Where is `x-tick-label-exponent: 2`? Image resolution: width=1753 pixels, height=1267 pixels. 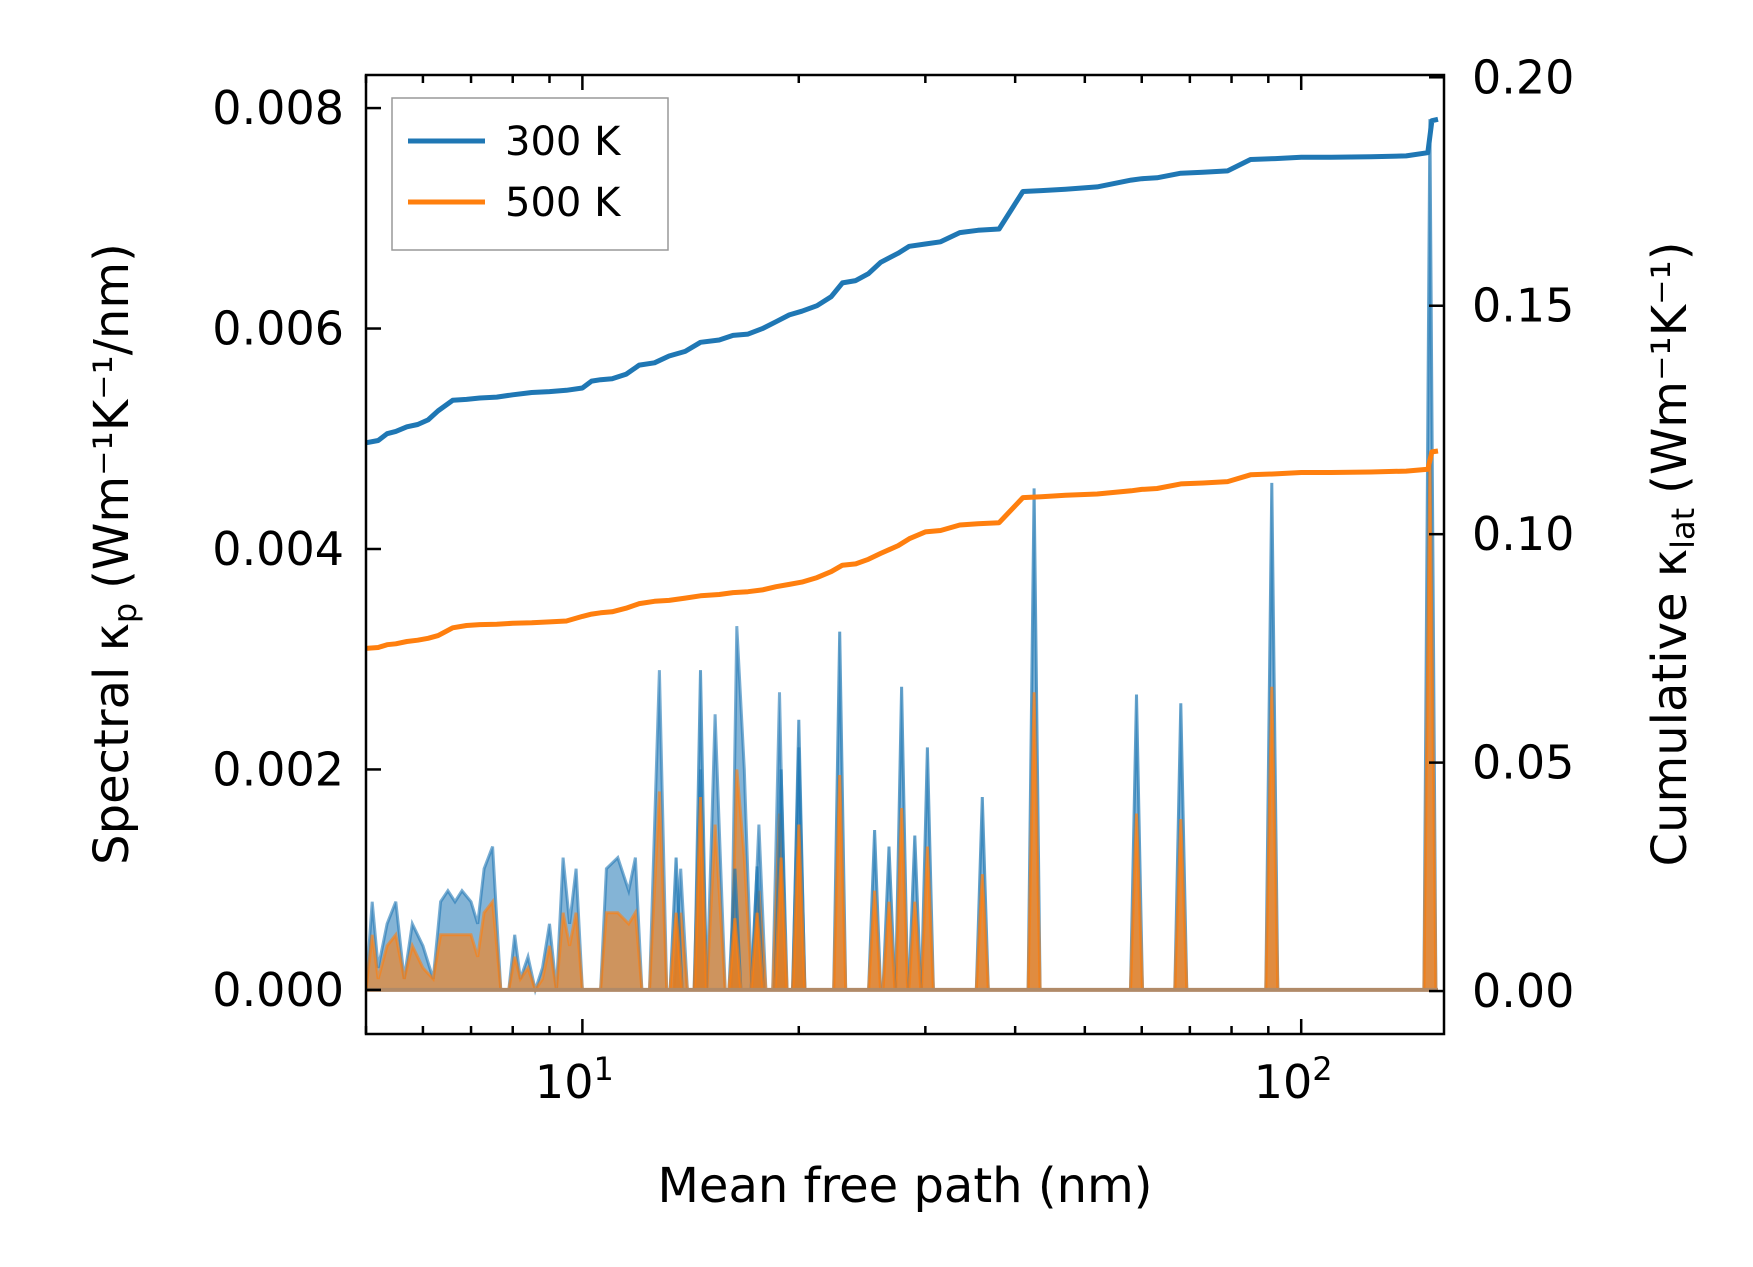 x-tick-label-exponent: 2 is located at coordinates (1322, 1069).